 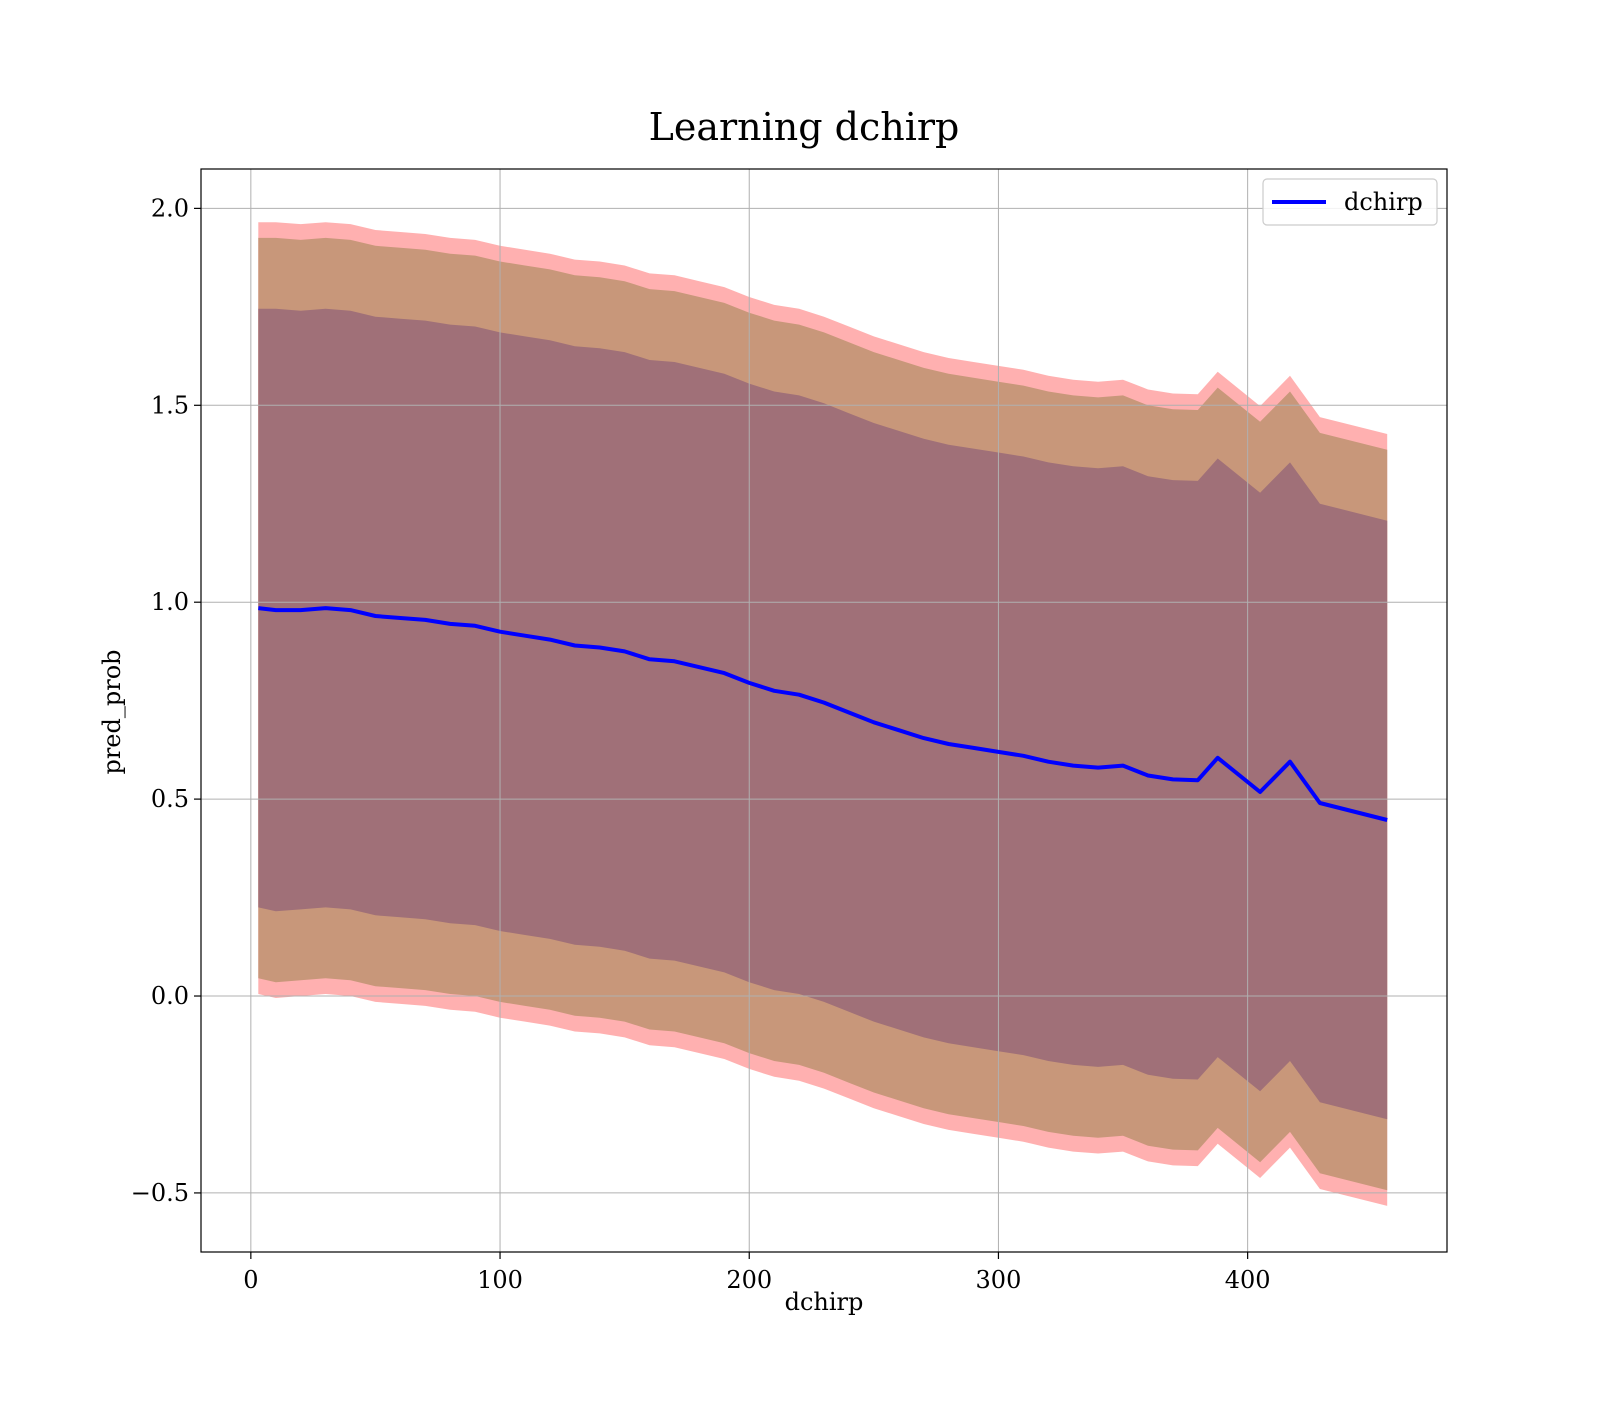 I want to click on x-tick-label: 200, so click(x=749, y=1280).